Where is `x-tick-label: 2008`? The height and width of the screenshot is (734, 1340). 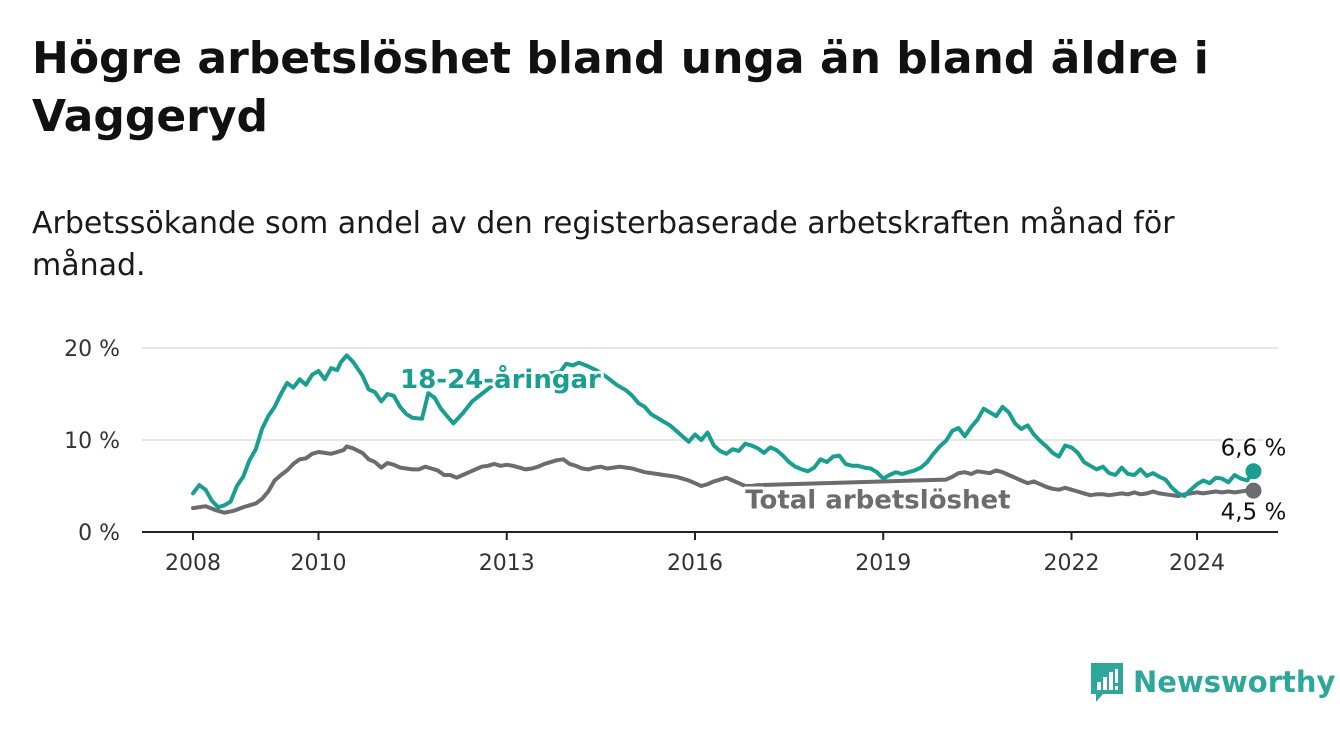
x-tick-label: 2008 is located at coordinates (193, 563).